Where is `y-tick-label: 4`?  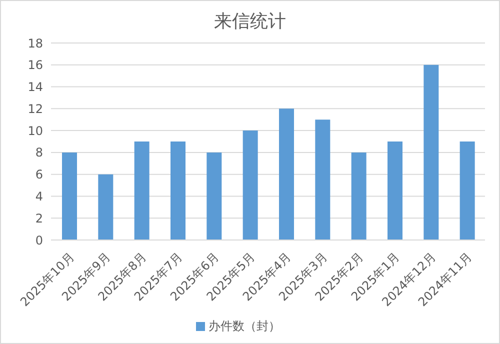 y-tick-label: 4 is located at coordinates (39, 196).